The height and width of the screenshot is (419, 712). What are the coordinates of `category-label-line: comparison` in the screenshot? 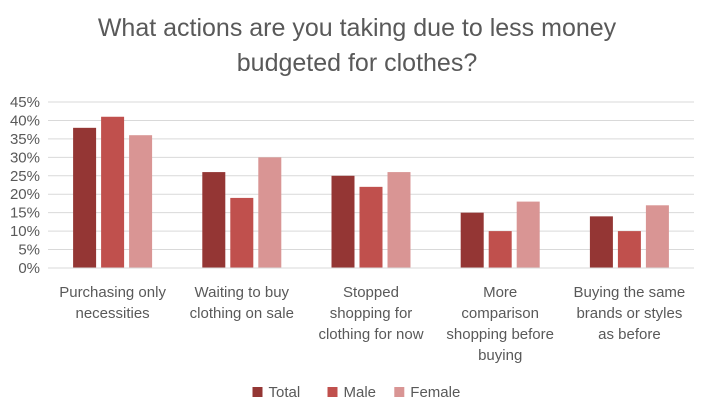 It's located at (500, 313).